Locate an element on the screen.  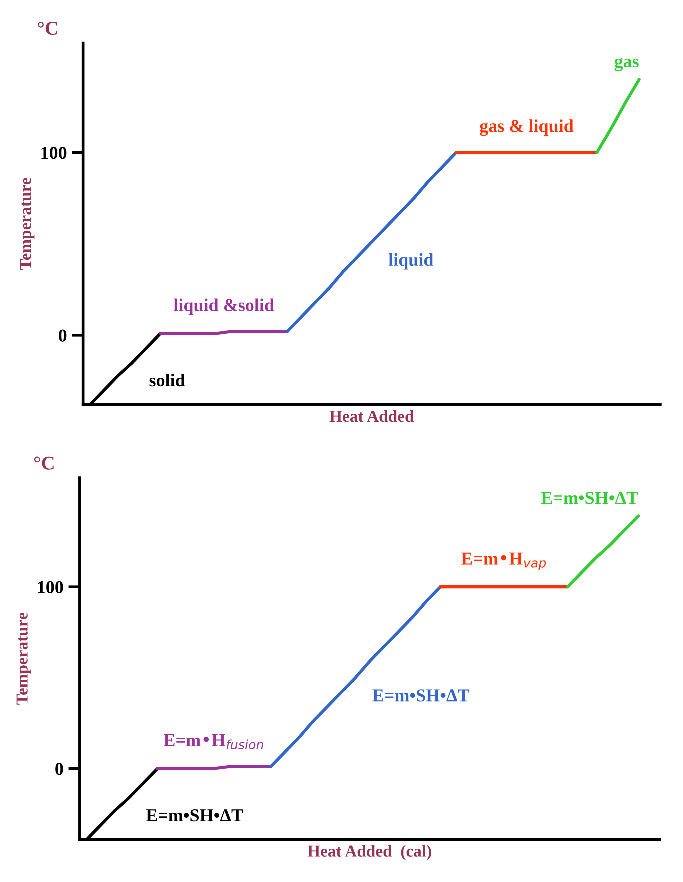
annotation: E=m•H$_{vap}$ is located at coordinates (503, 561).